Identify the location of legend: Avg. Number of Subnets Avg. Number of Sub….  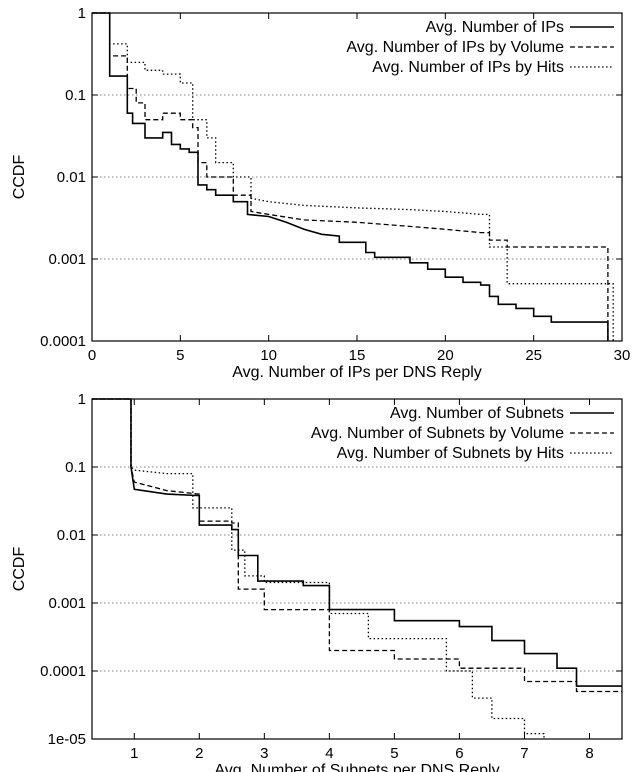
(462, 433).